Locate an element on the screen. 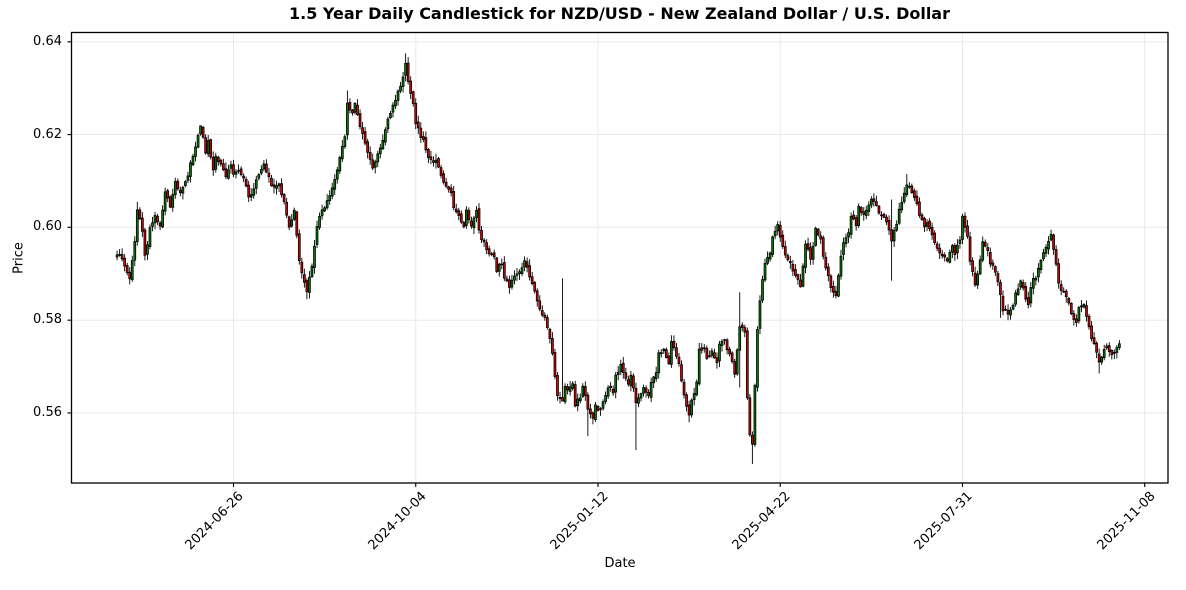 The image size is (1186, 590). y-axis-label: Price is located at coordinates (19, 258).